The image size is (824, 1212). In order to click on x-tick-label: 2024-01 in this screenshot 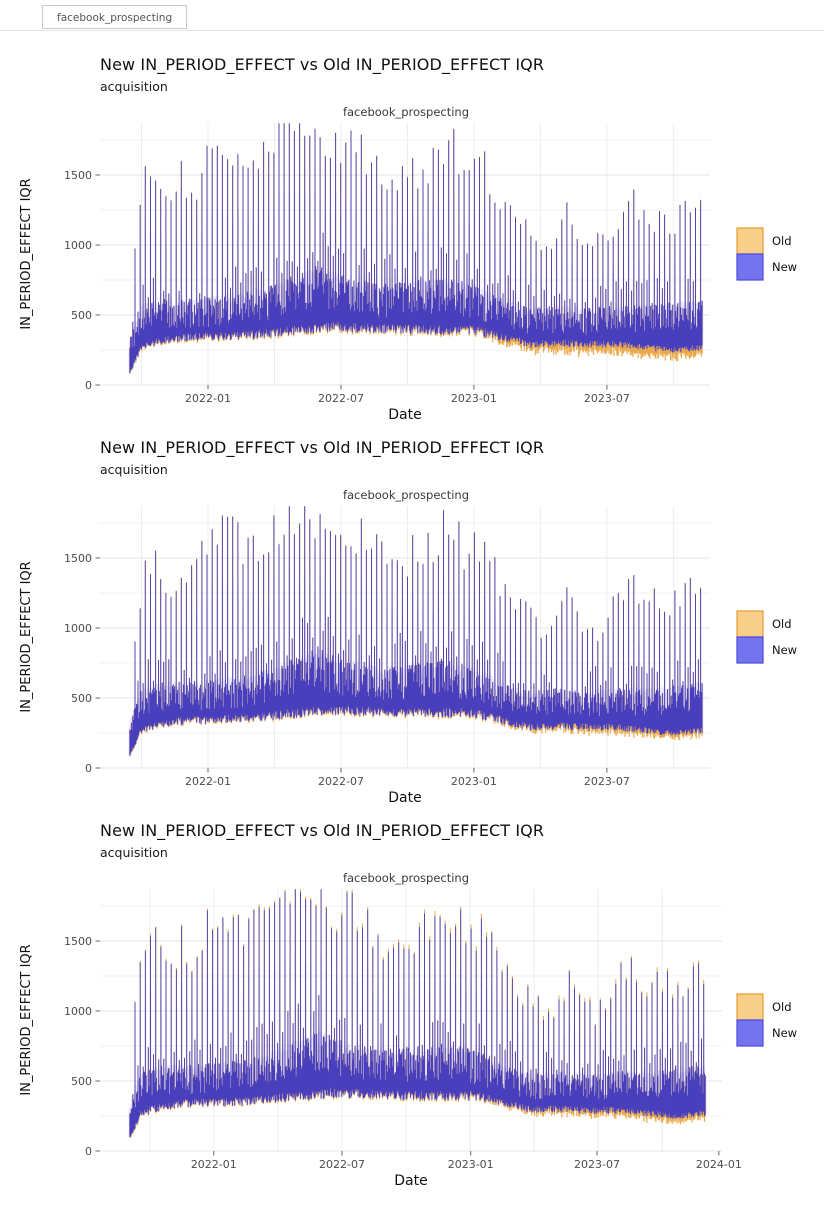, I will do `click(719, 1164)`.